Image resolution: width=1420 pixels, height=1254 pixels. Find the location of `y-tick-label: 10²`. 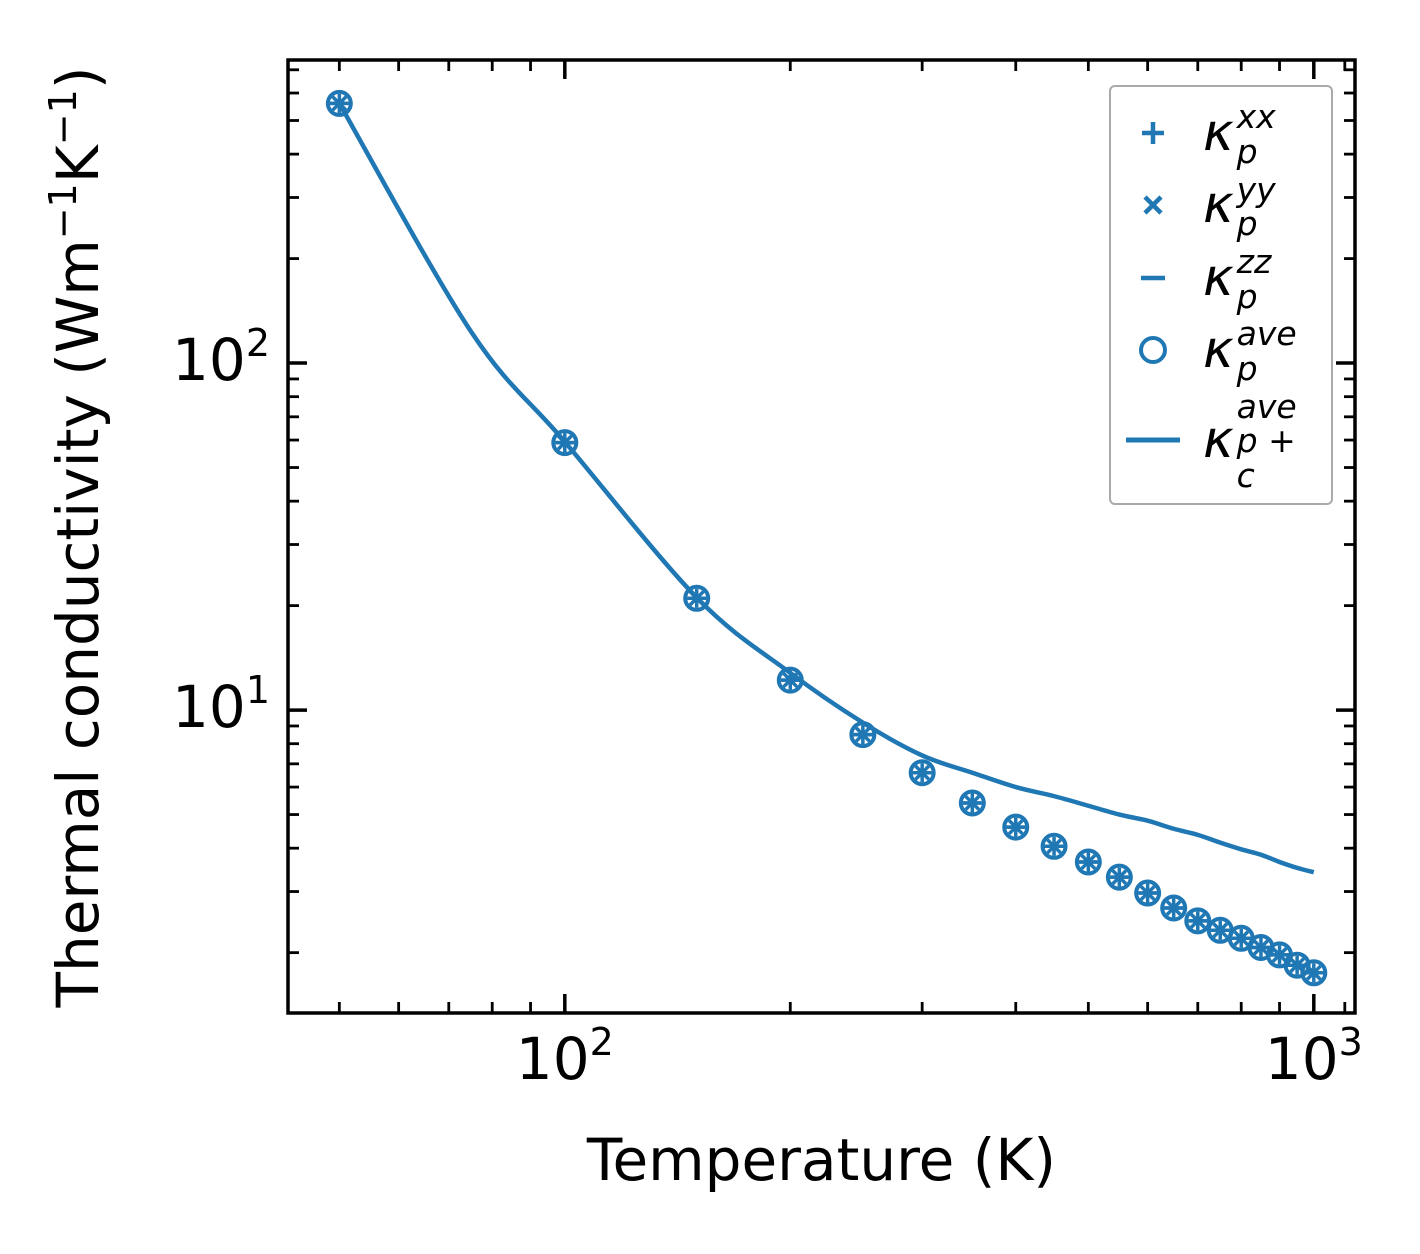

y-tick-label: 10² is located at coordinates (221, 357).